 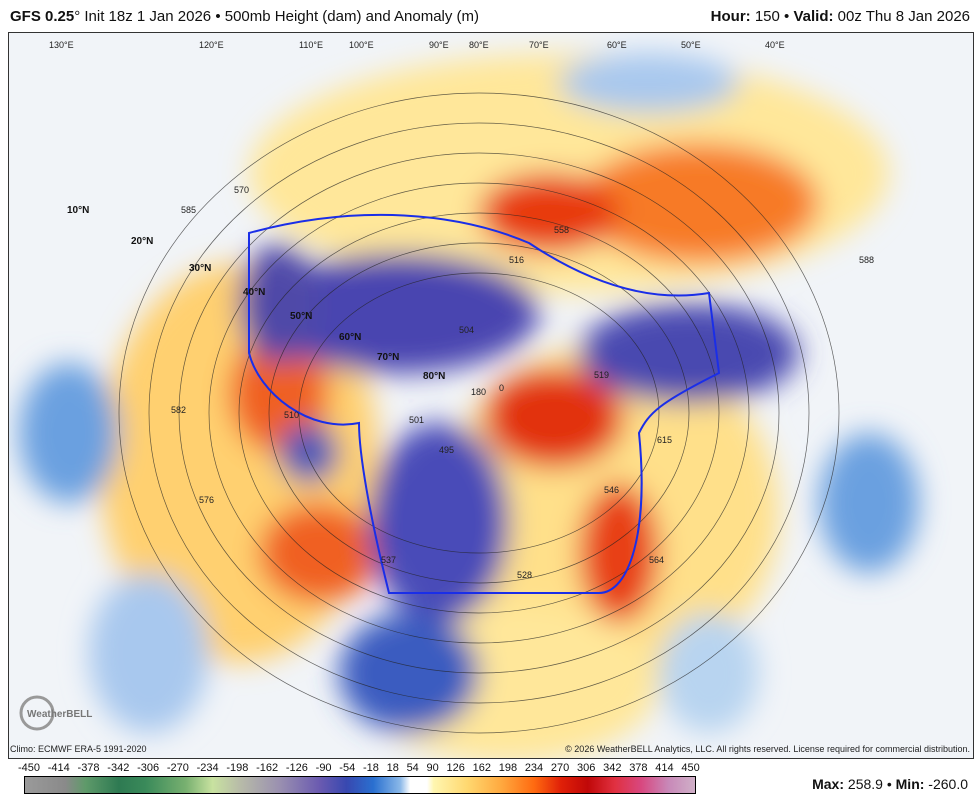 What do you see at coordinates (903, 16) in the screenshot?
I see `valid-value: 00z Thu 8 Jan 2026` at bounding box center [903, 16].